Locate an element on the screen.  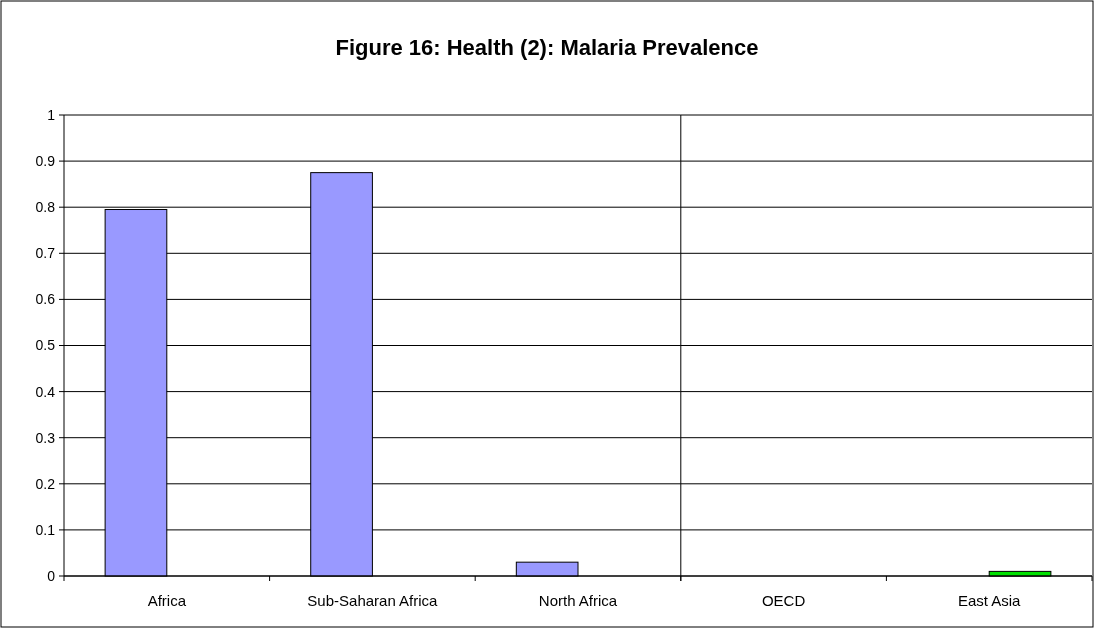
x-tick-label: Africa is located at coordinates (167, 600).